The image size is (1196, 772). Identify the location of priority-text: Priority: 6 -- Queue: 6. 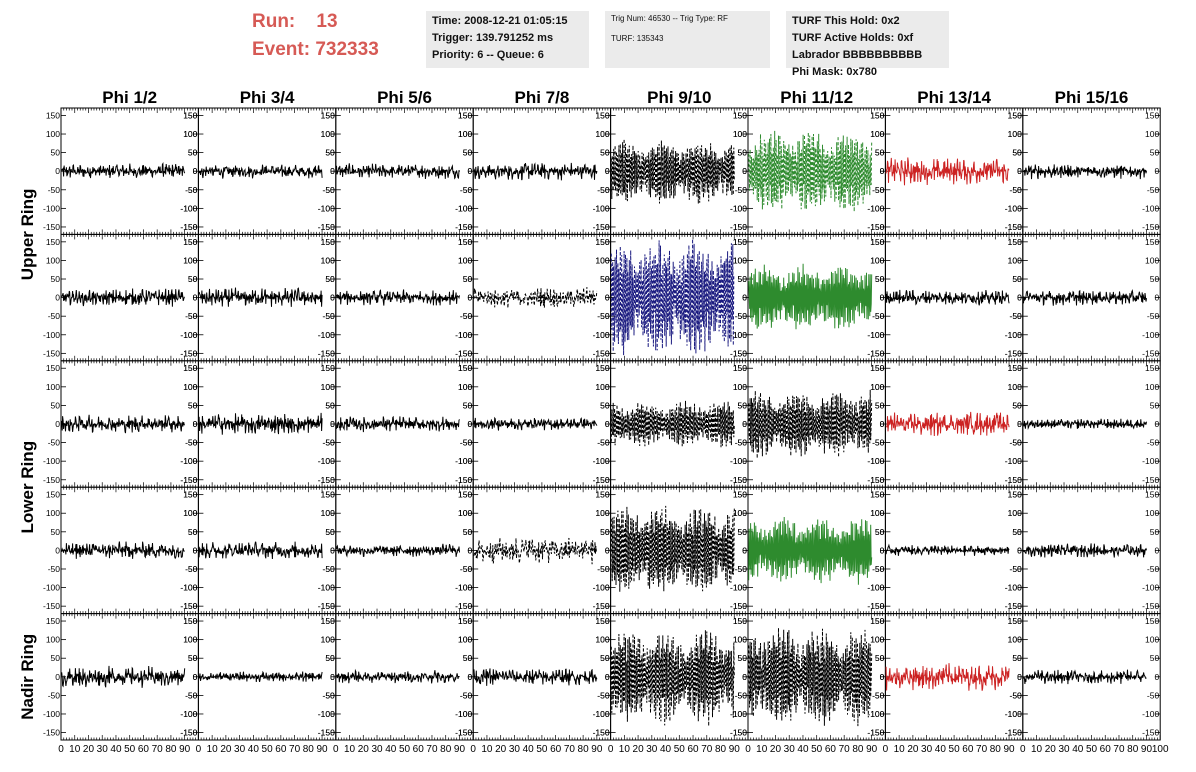
(488, 55).